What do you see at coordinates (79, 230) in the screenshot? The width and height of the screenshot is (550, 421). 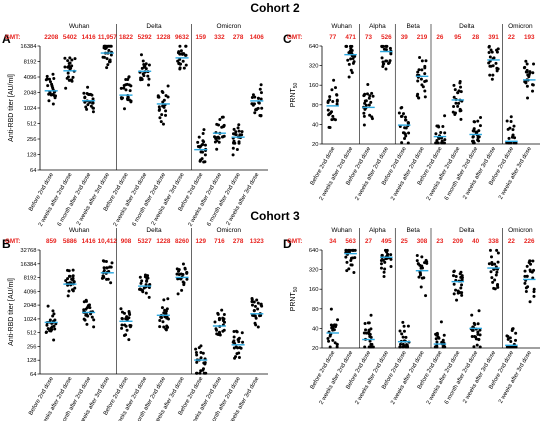 I see `group-title: Wuhan` at bounding box center [79, 230].